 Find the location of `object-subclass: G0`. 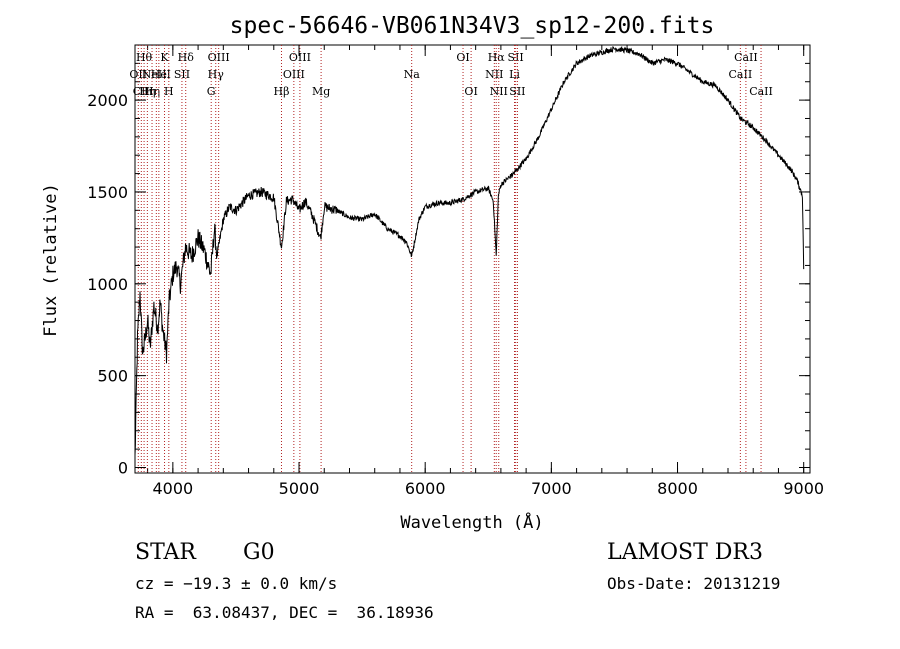

object-subclass: G0 is located at coordinates (259, 552).